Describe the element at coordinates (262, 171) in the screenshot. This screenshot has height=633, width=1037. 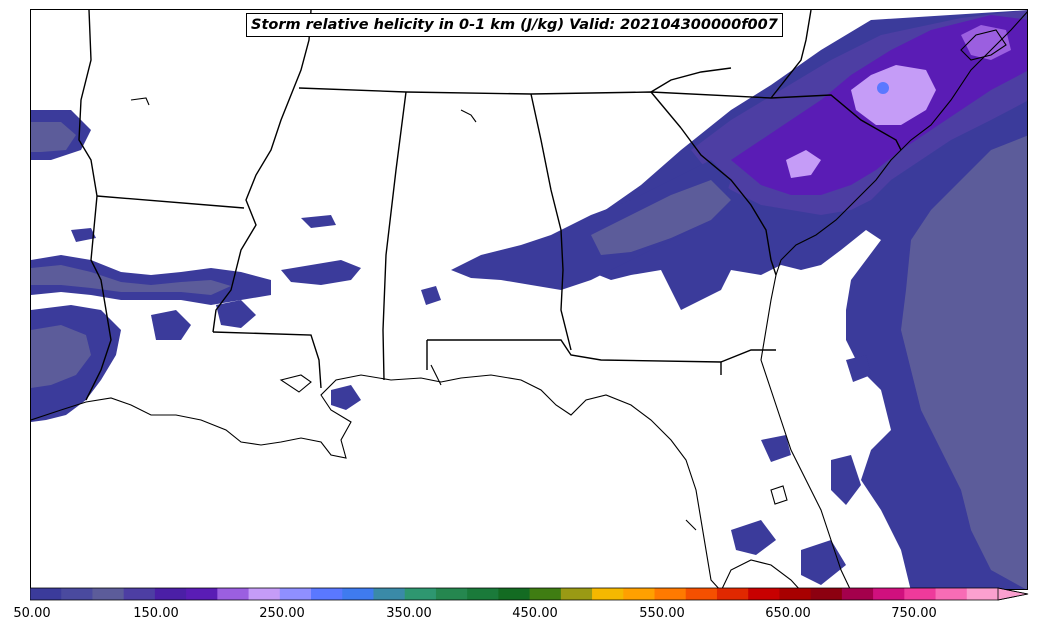
I see `mississippi-river` at that location.